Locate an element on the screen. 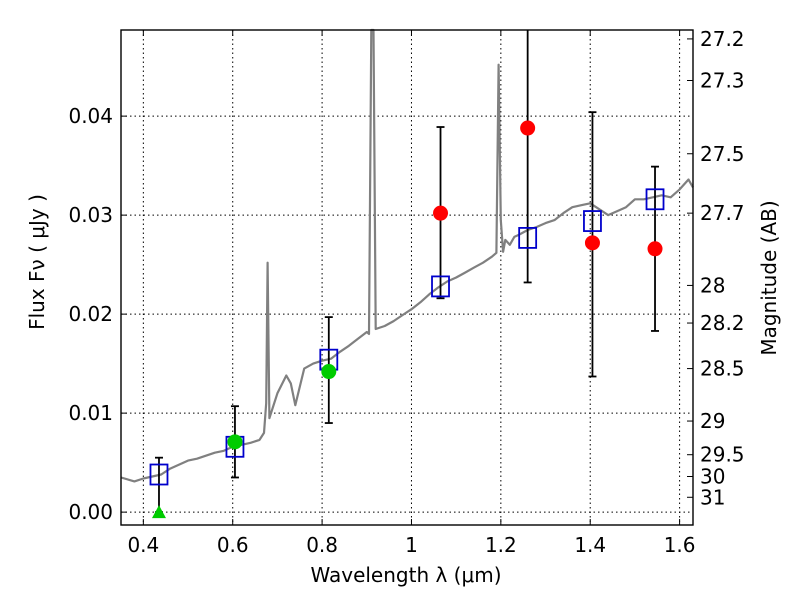 The width and height of the screenshot is (800, 600). y2-tick-label: 27.5 is located at coordinates (722, 154).